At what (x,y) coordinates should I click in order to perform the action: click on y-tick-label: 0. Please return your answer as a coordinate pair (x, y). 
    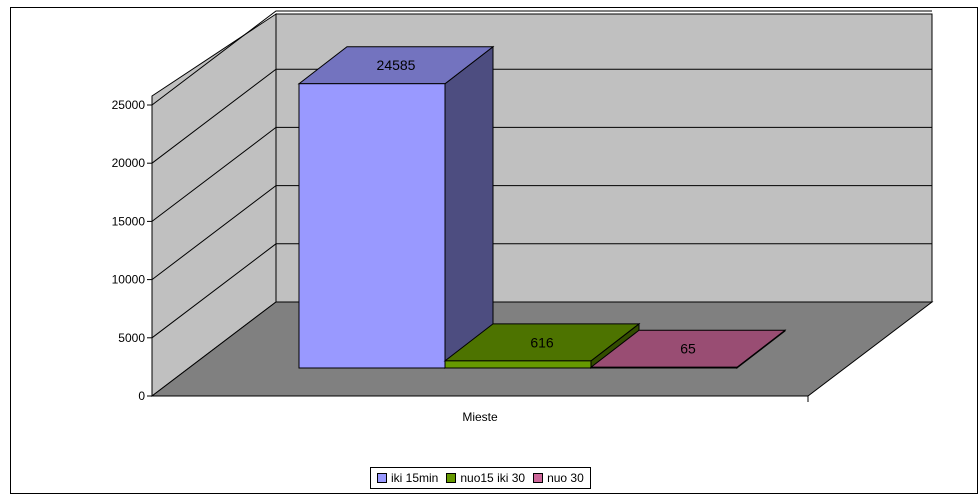
    Looking at the image, I should click on (141, 396).